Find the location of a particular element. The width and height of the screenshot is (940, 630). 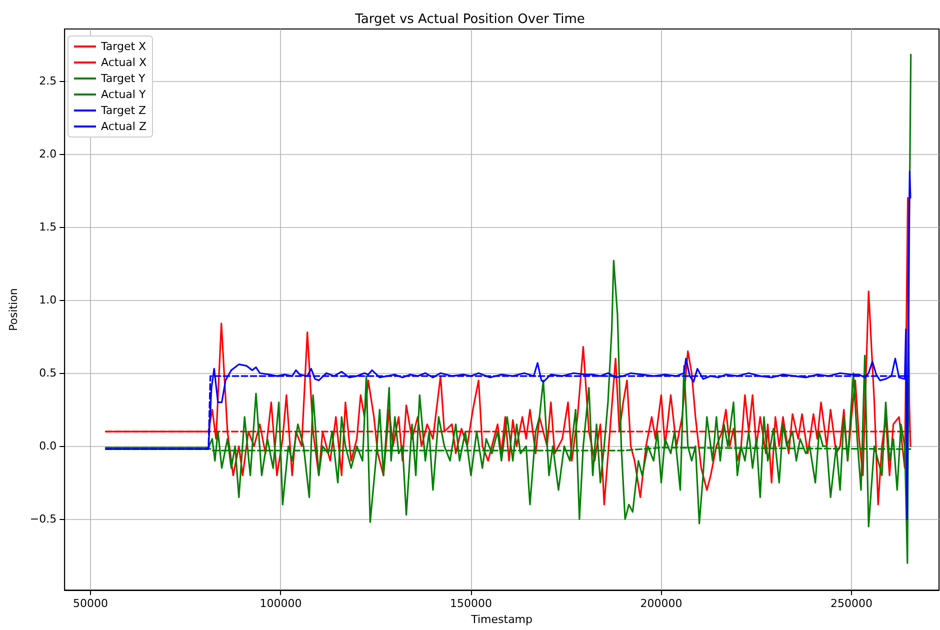

legend-label: Target Z is located at coordinates (123, 110).